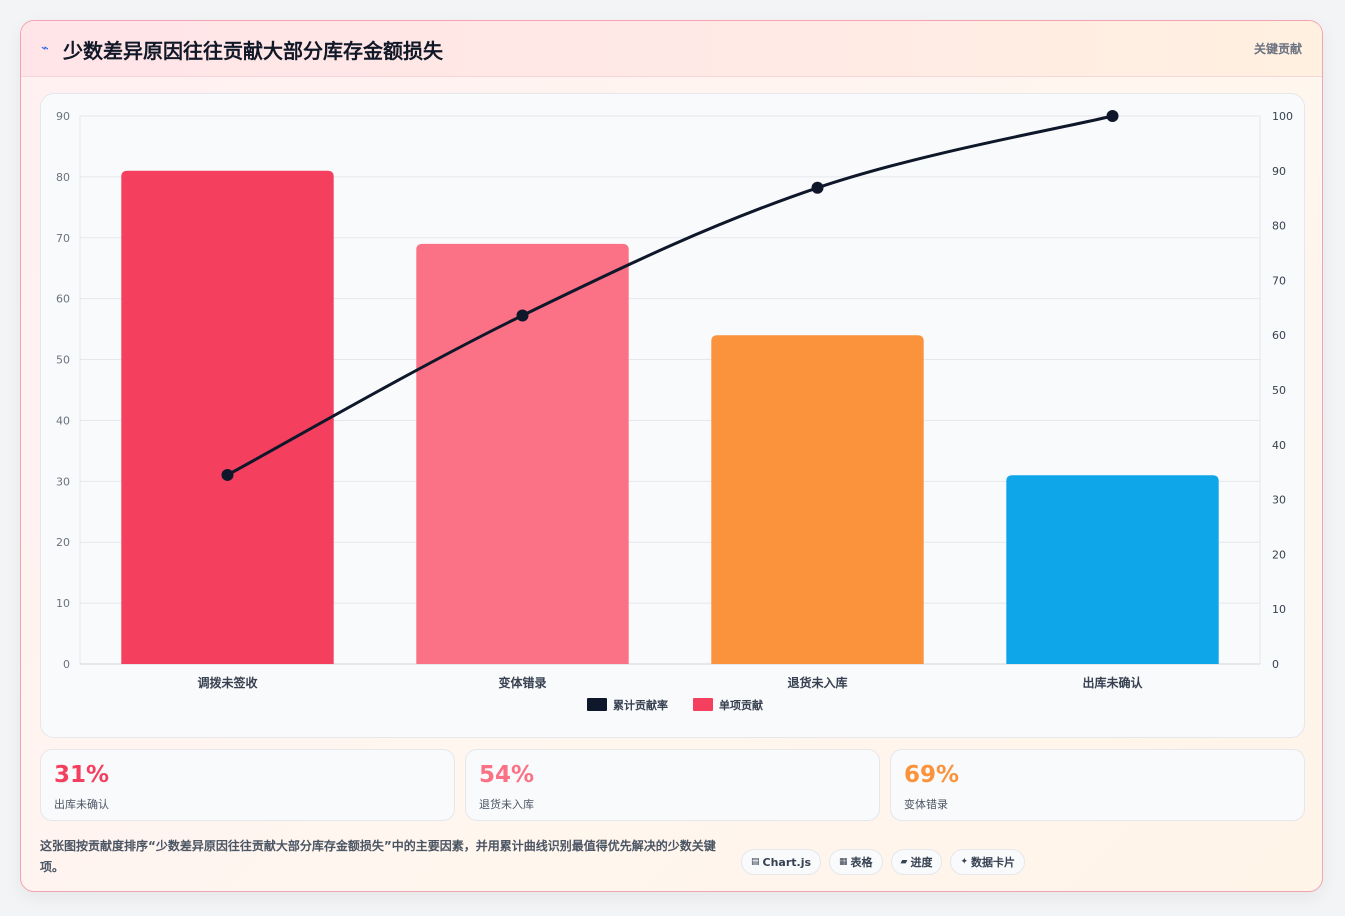  I want to click on card-header: ⌁ 少数差异原因往往贡献大部分库存金额损失 关键贡献, so click(671, 49).